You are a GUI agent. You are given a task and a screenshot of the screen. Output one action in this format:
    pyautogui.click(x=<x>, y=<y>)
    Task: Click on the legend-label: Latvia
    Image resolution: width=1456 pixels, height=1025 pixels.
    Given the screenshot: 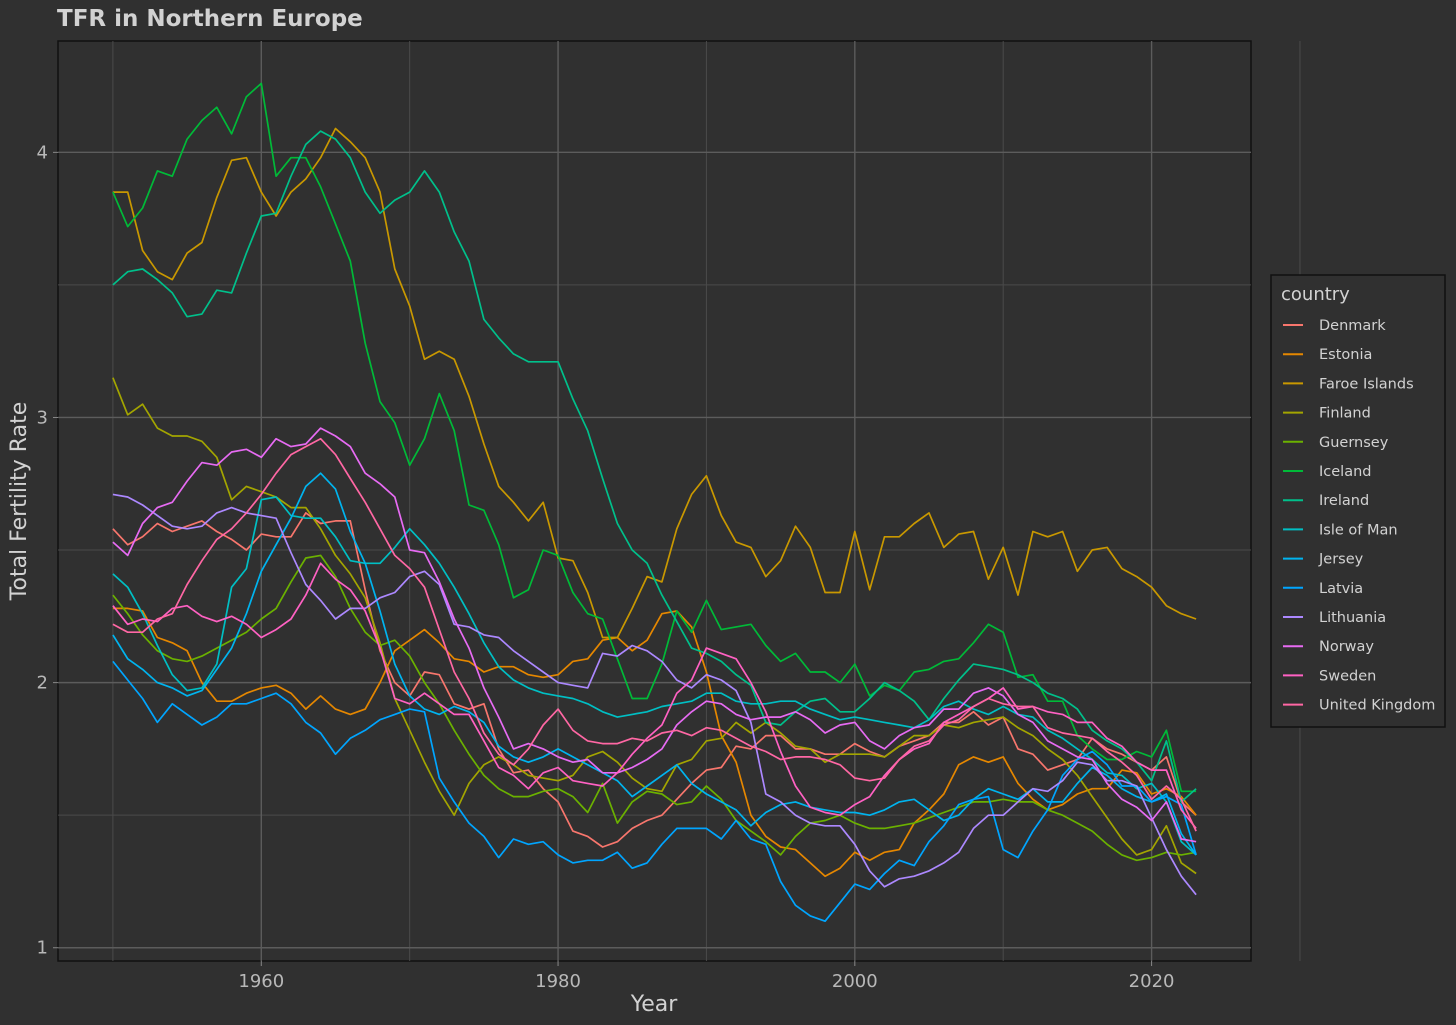 What is the action you would take?
    pyautogui.click(x=1341, y=589)
    